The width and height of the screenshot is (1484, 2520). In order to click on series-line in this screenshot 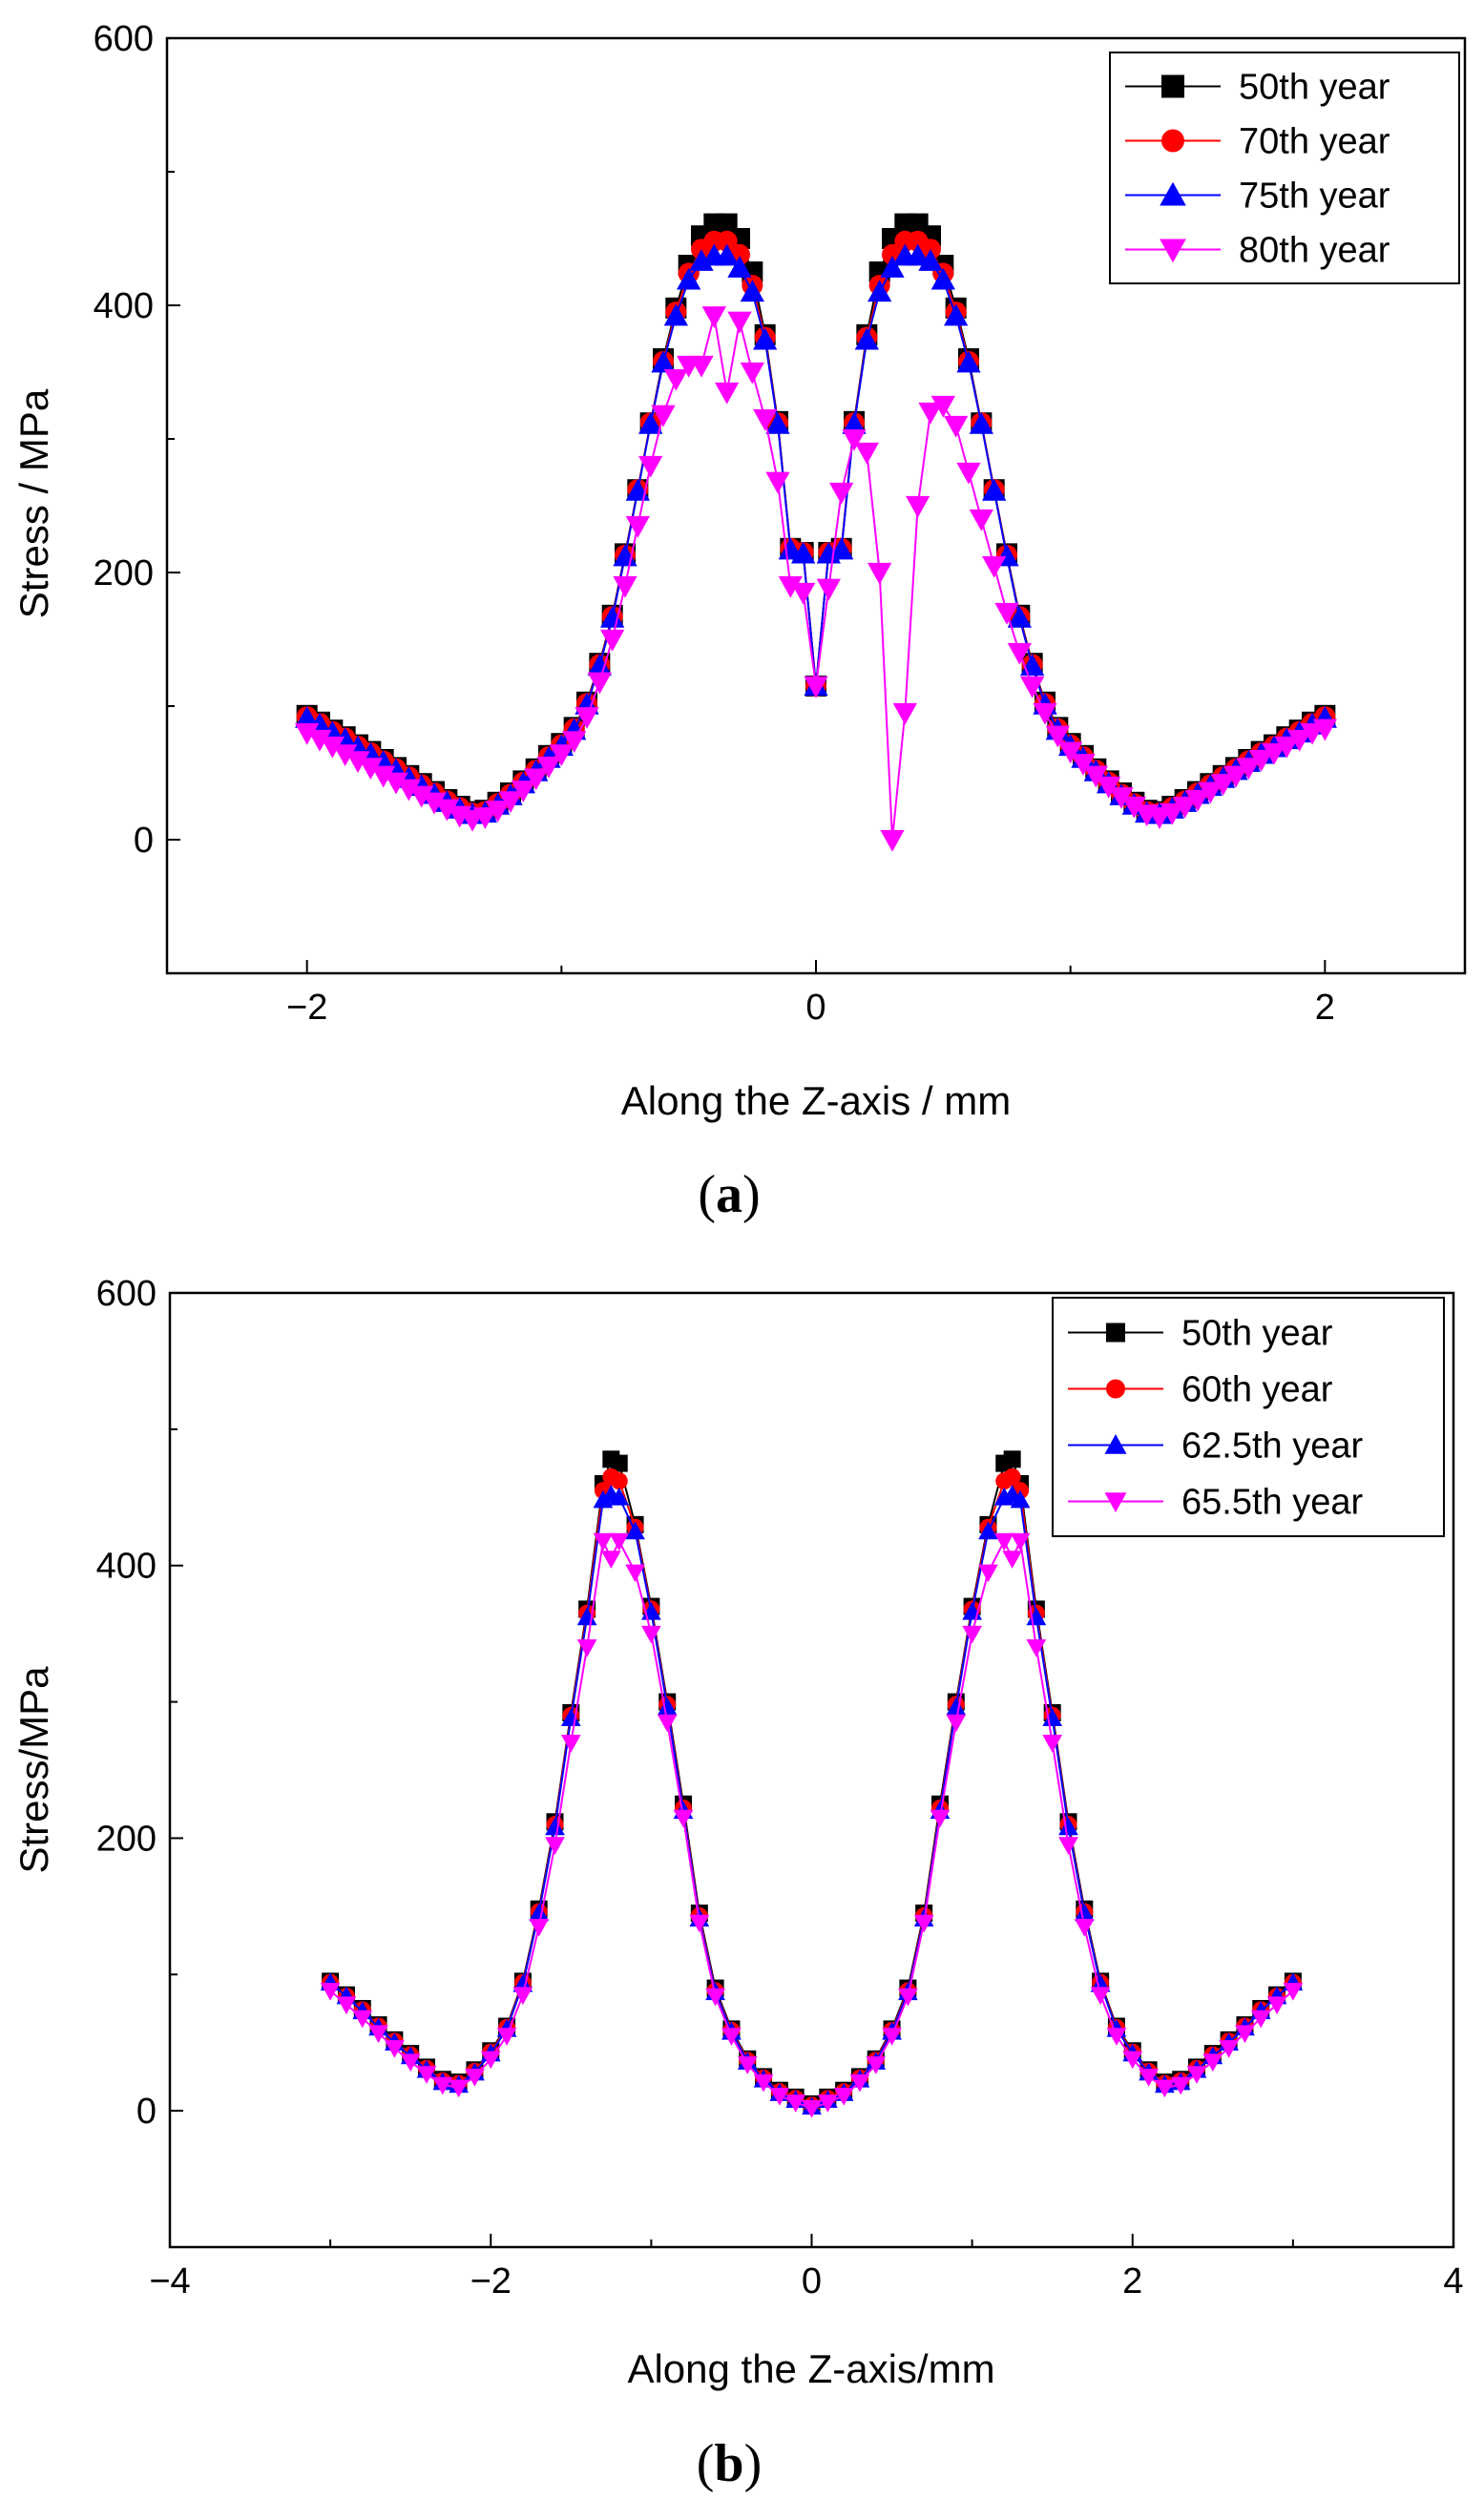, I will do `click(811, 1824)`.